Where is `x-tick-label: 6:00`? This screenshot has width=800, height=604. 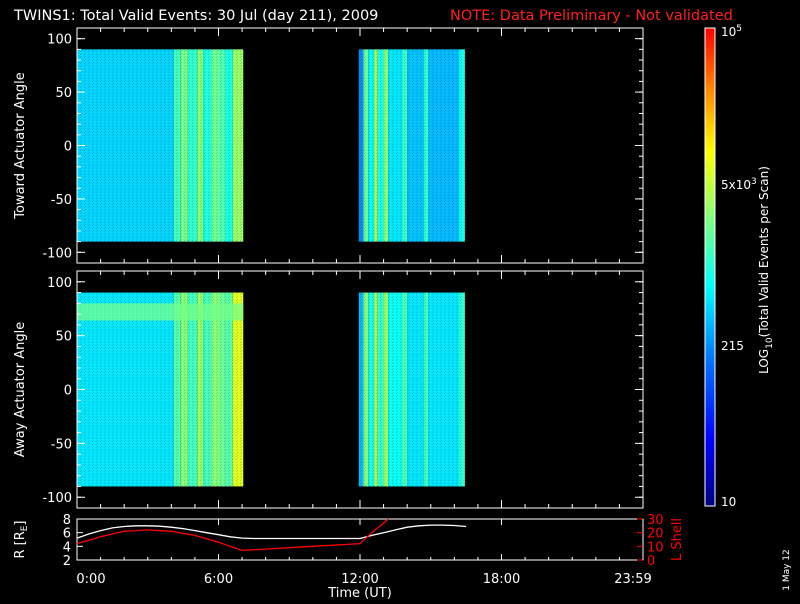
x-tick-label: 6:00 is located at coordinates (218, 579).